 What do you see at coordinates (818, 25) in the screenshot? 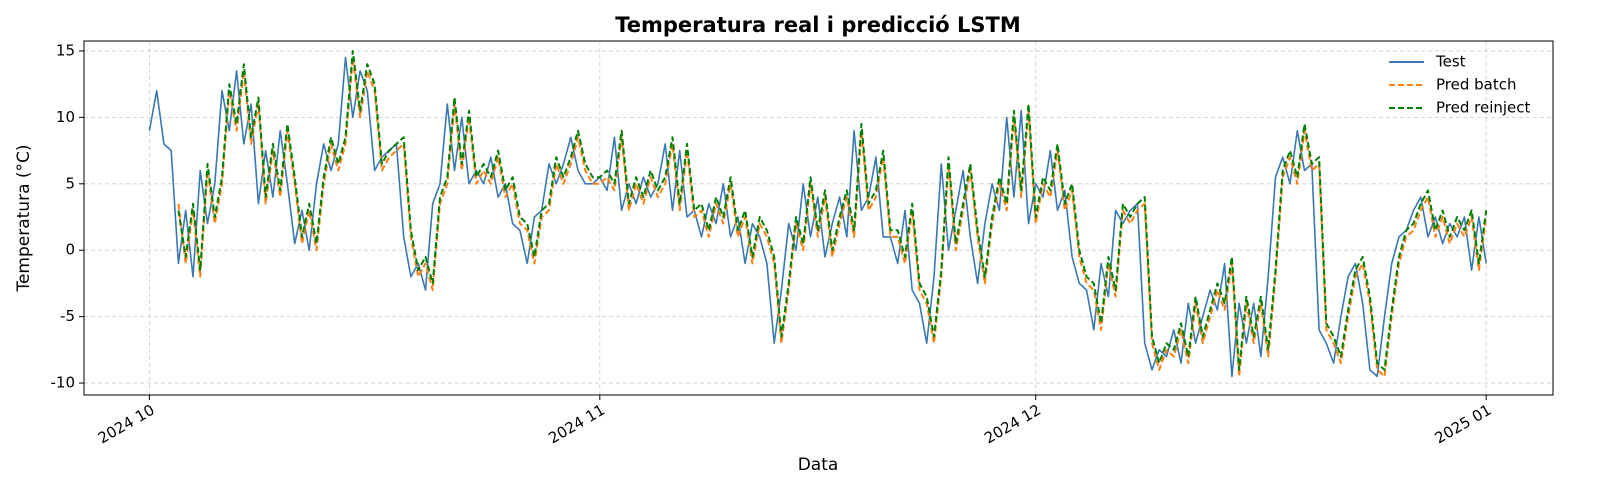
I see `chart-title: Temperatura real i predicció LSTM` at bounding box center [818, 25].